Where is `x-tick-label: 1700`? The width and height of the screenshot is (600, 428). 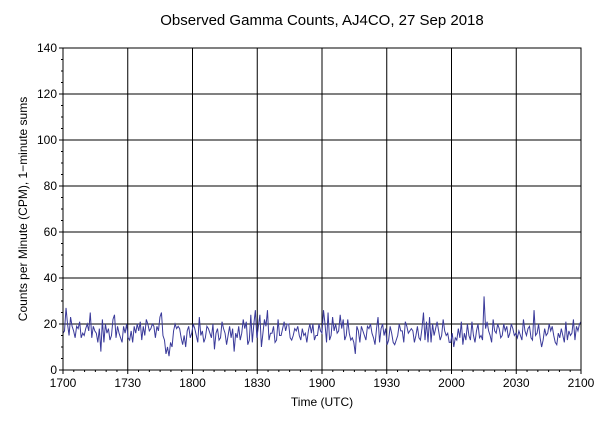
x-tick-label: 1700 is located at coordinates (63, 383).